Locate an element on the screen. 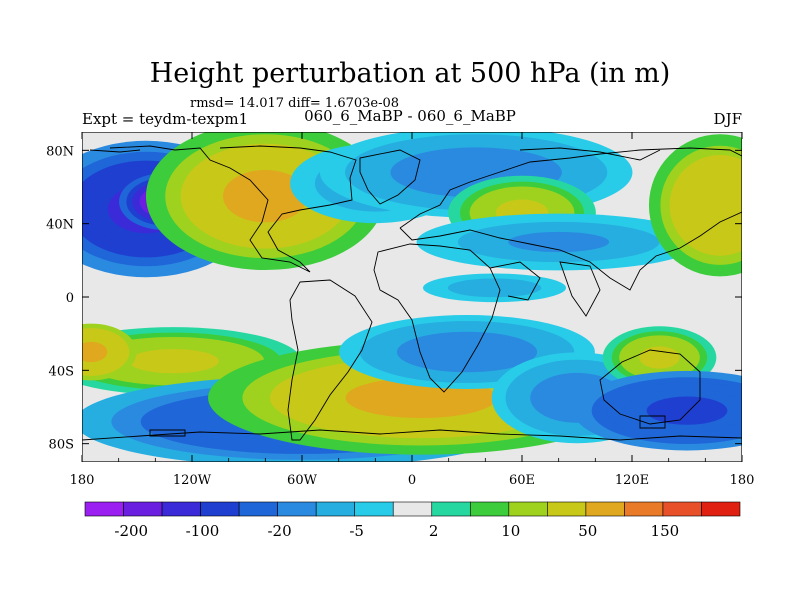 The image size is (800, 600). y-tick-label: 80N is located at coordinates (60, 151).